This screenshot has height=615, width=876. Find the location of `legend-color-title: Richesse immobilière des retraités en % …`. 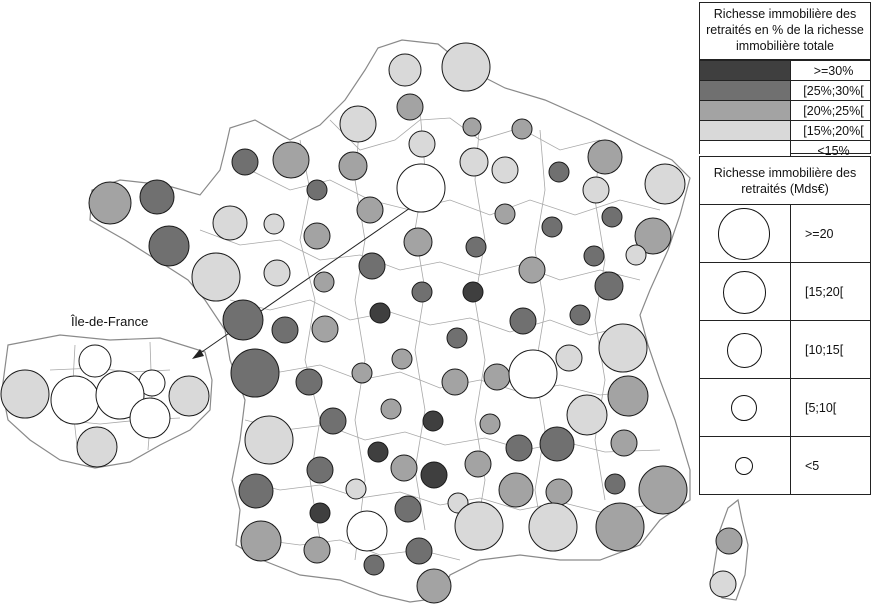

legend-color-title: Richesse immobilière des retraités en % … is located at coordinates (785, 31).